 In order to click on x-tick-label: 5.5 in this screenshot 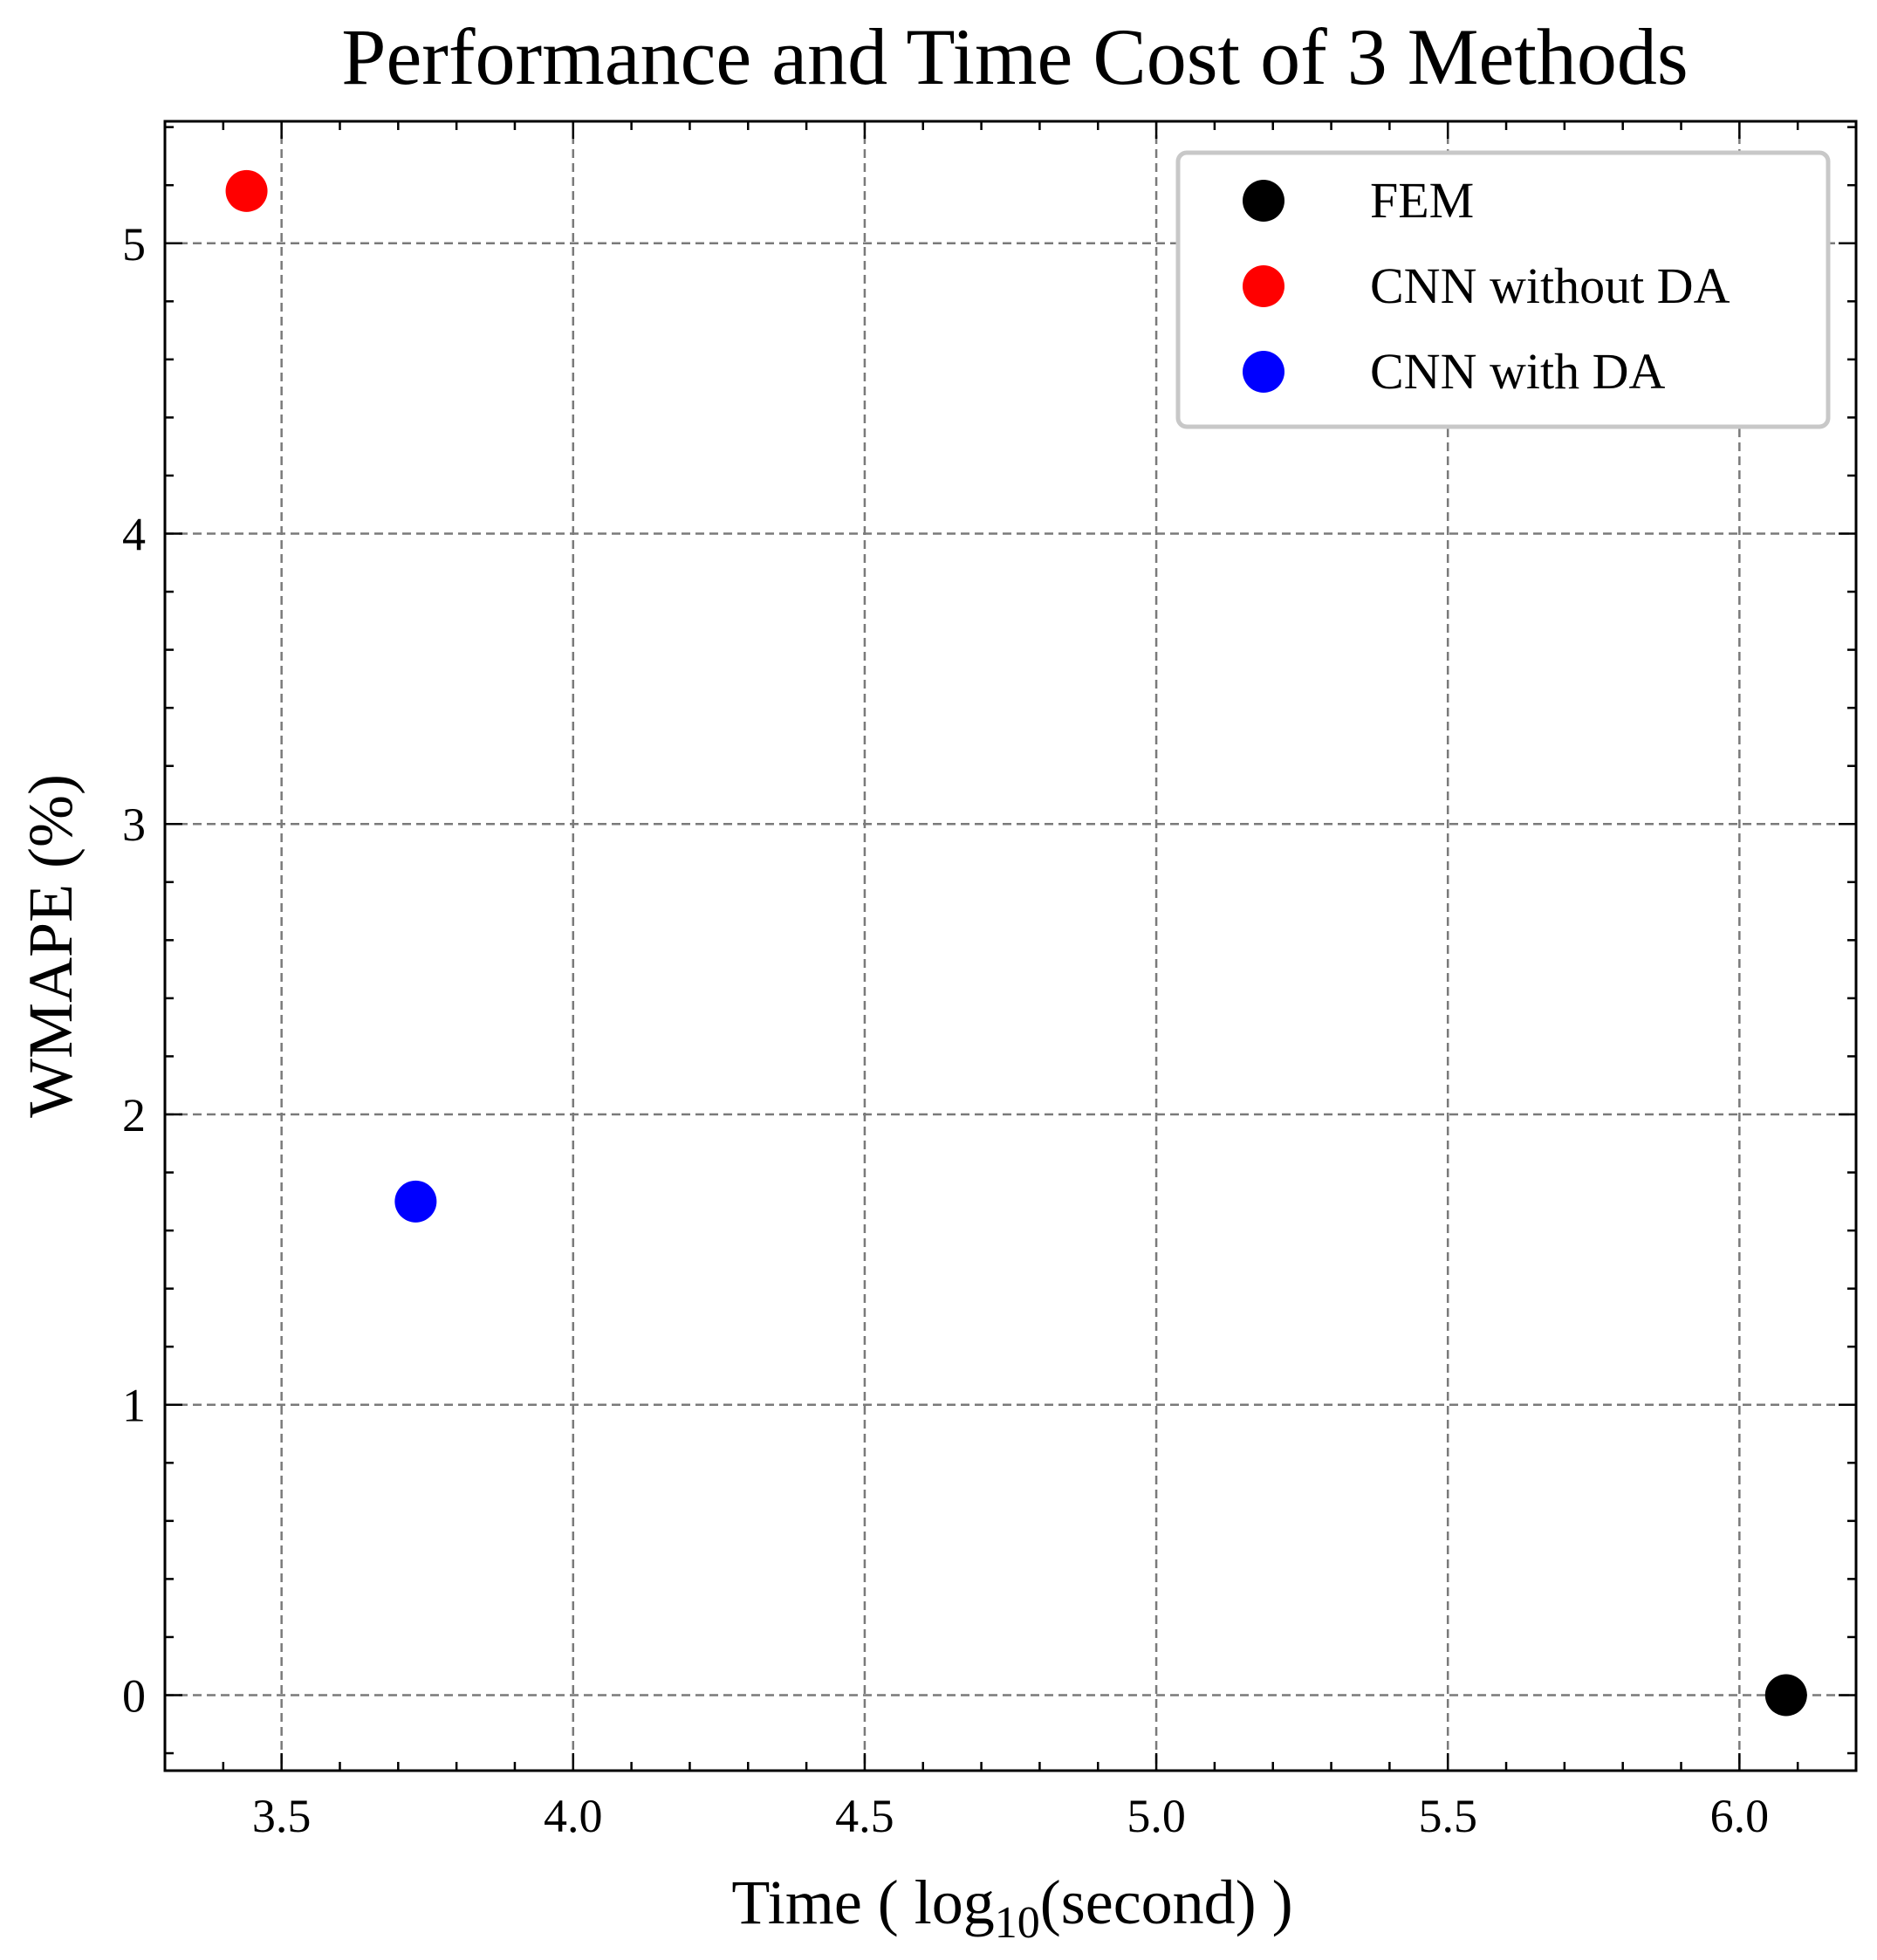, I will do `click(1447, 1816)`.